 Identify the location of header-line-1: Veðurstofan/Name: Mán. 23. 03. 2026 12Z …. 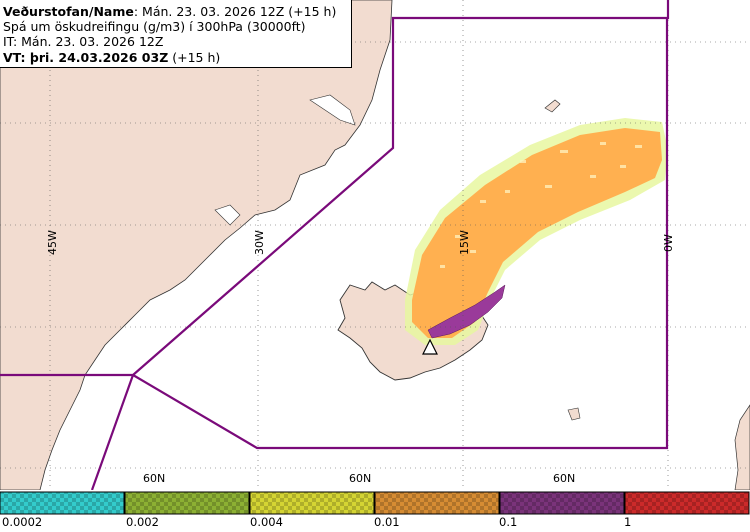
(177, 11).